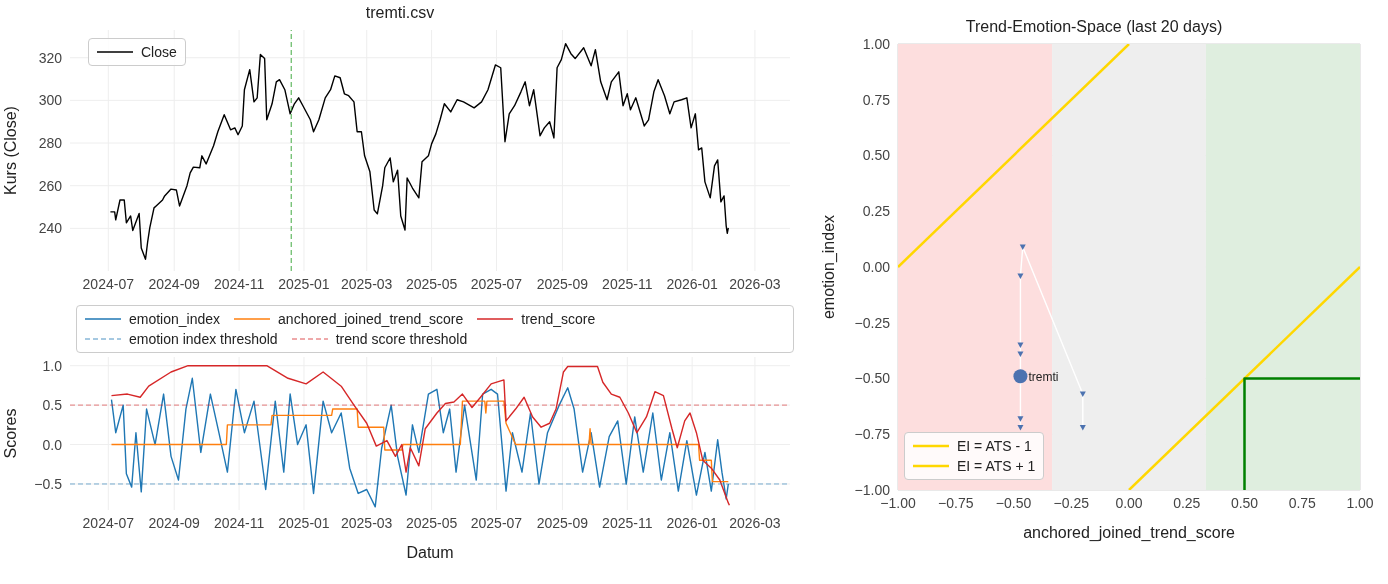 The image size is (1388, 584). What do you see at coordinates (876, 99) in the screenshot?
I see `y-tick-label: 0.75` at bounding box center [876, 99].